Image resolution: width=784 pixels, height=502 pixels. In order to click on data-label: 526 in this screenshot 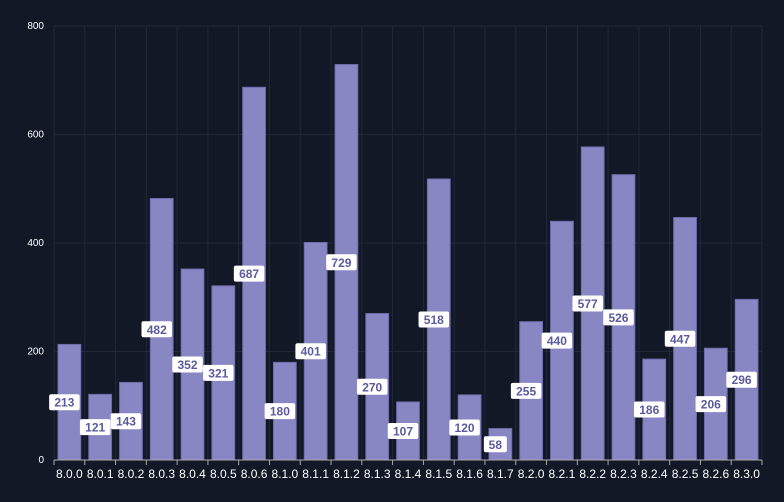, I will do `click(618, 318)`.